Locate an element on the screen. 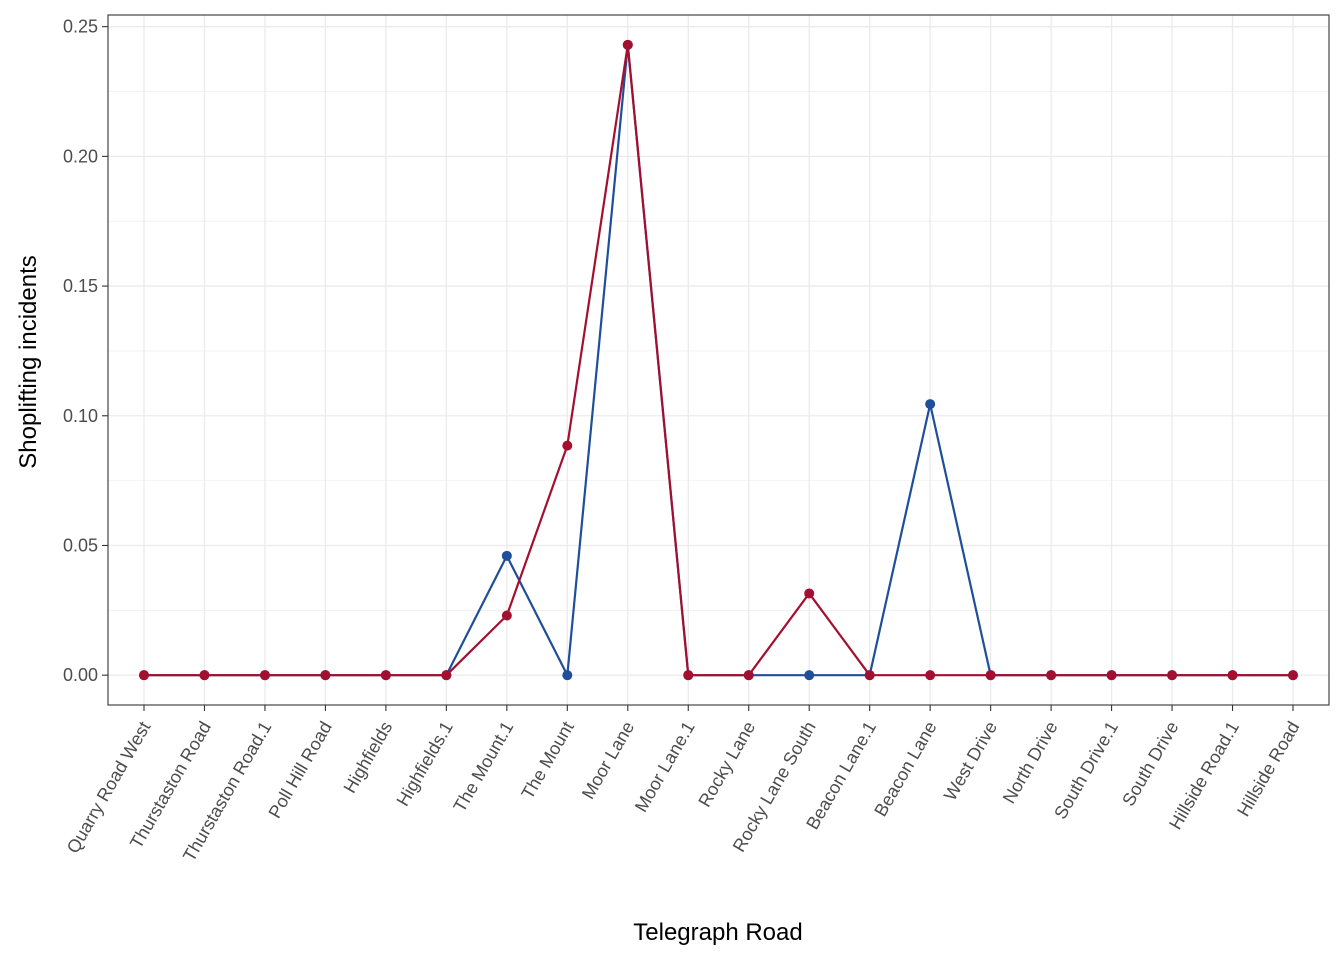 The width and height of the screenshot is (1344, 960). x-tick-label: Rocky Lane is located at coordinates (726, 764).